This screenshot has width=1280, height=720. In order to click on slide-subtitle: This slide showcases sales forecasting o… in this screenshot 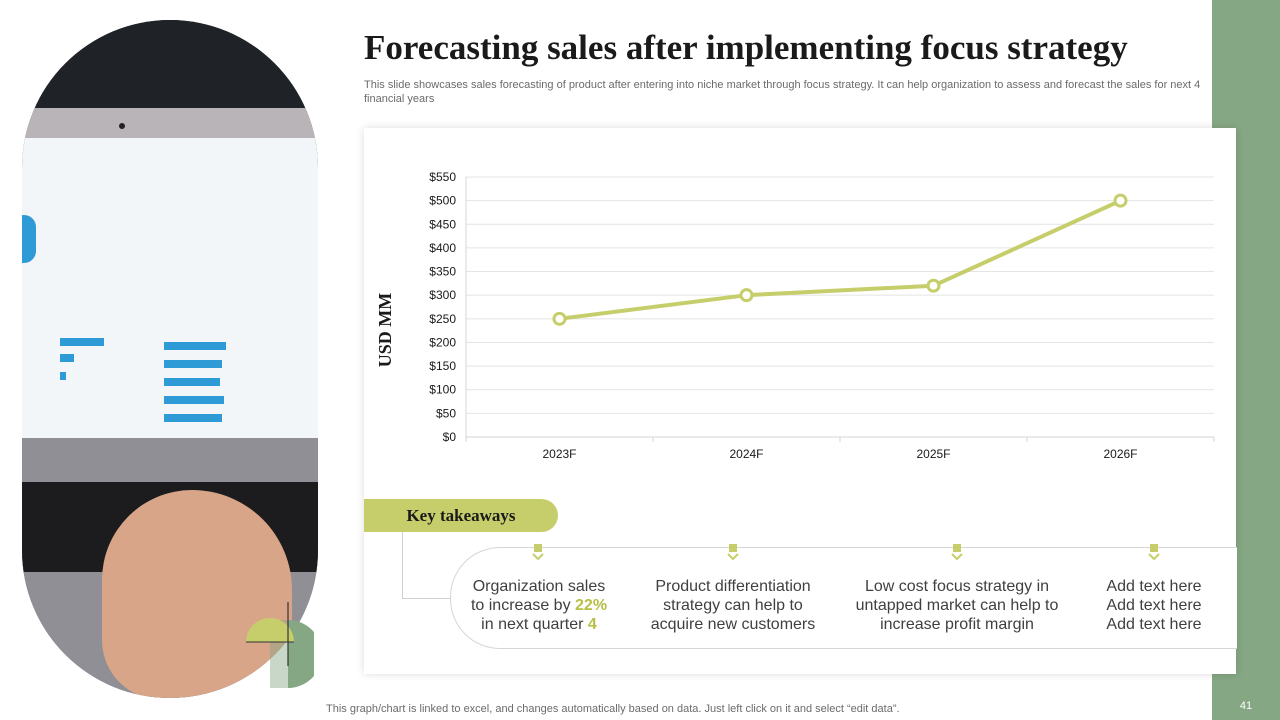, I will do `click(782, 92)`.